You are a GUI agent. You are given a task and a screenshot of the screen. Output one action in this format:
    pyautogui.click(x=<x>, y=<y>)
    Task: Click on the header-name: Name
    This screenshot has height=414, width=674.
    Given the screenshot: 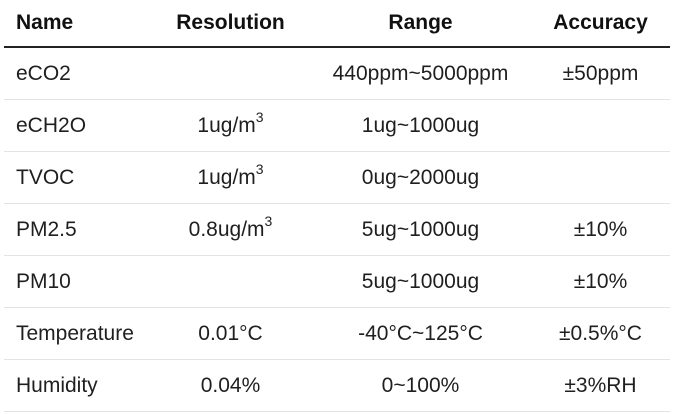 What is the action you would take?
    pyautogui.click(x=77, y=24)
    